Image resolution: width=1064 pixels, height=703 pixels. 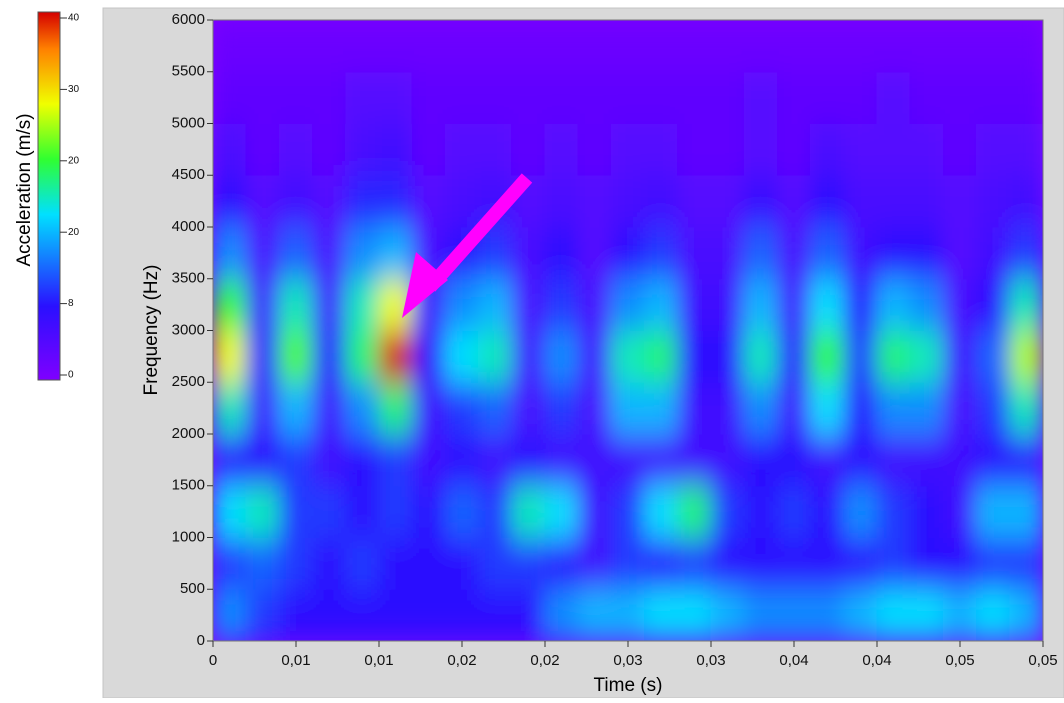 What do you see at coordinates (188, 122) in the screenshot?
I see `y-tick-label: 5000` at bounding box center [188, 122].